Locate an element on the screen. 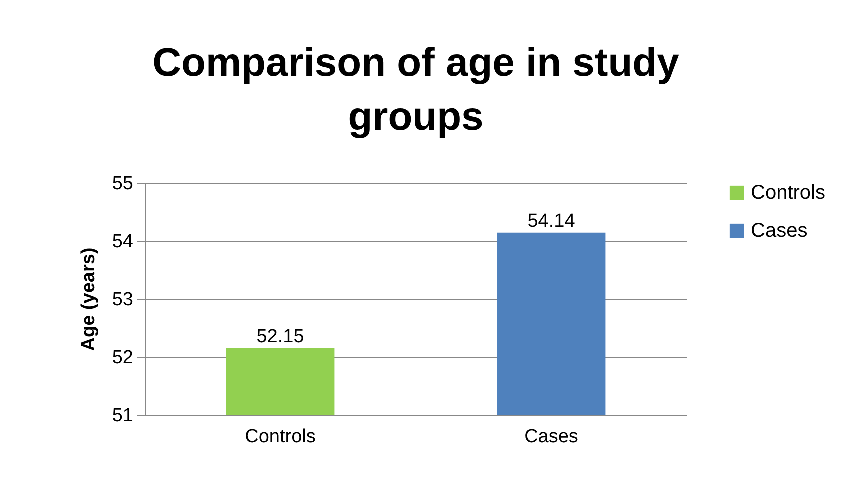  legend-label: Cases is located at coordinates (779, 231).